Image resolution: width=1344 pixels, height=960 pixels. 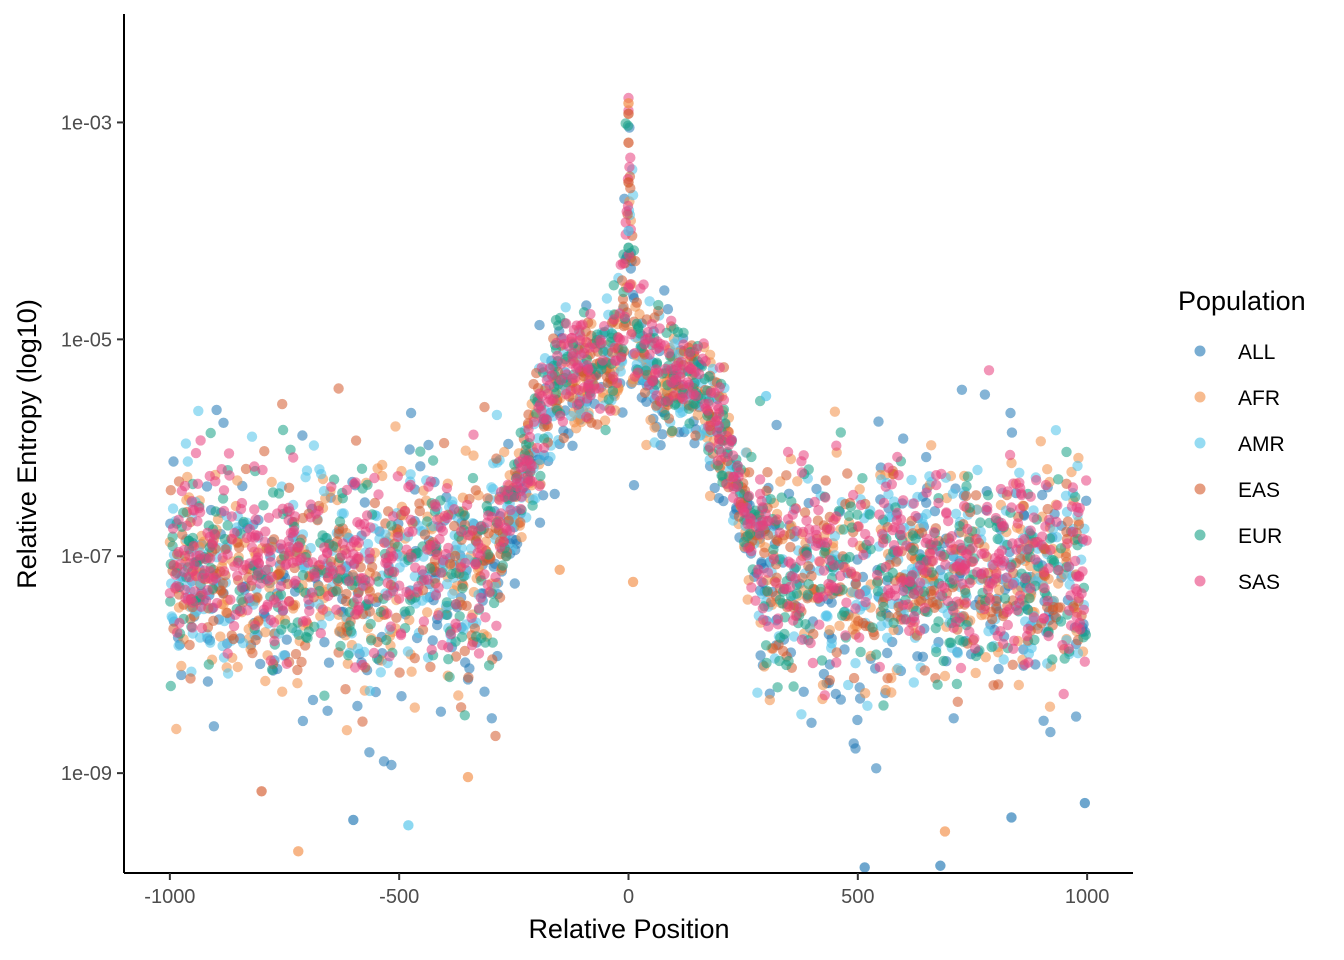 I want to click on point-outlier-all, so click(x=864, y=867).